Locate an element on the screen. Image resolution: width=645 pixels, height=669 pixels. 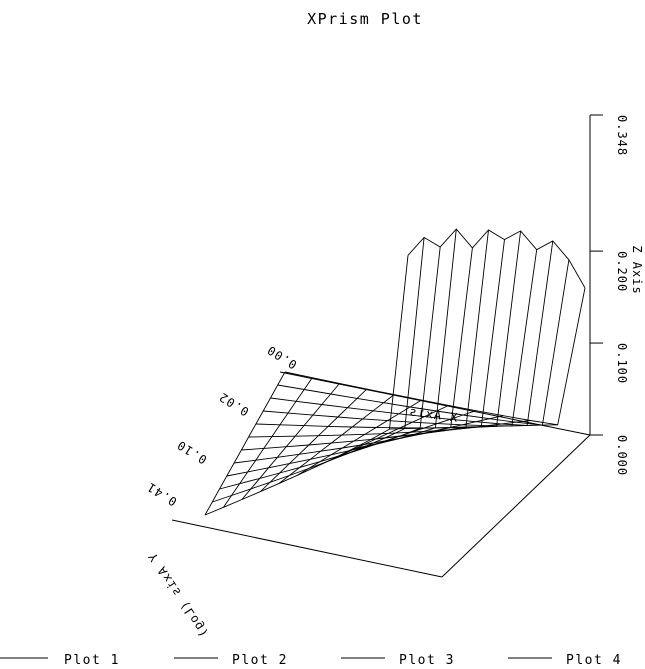
y-axis-ticks: 0.00 0.020.10 0.41 is located at coordinates (221, 425).